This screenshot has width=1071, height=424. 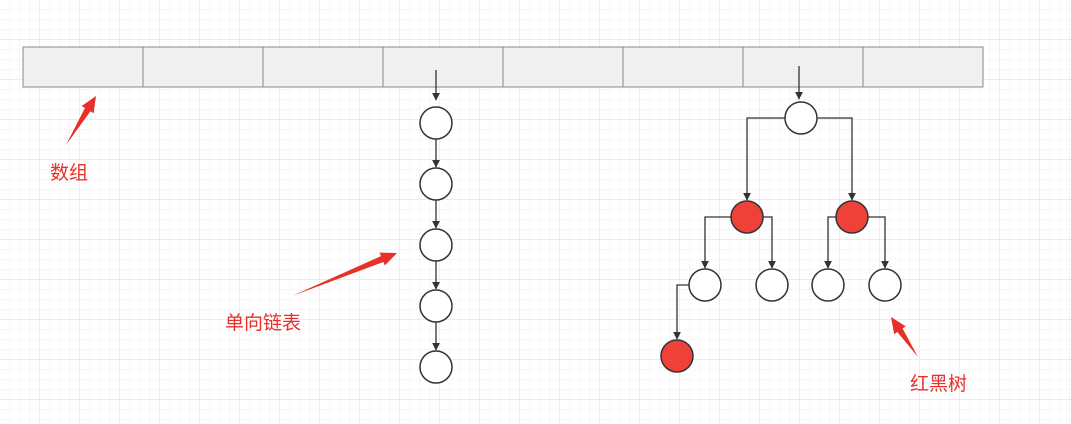 What do you see at coordinates (904, 337) in the screenshot?
I see `red-black-tree-pointer-arrow` at bounding box center [904, 337].